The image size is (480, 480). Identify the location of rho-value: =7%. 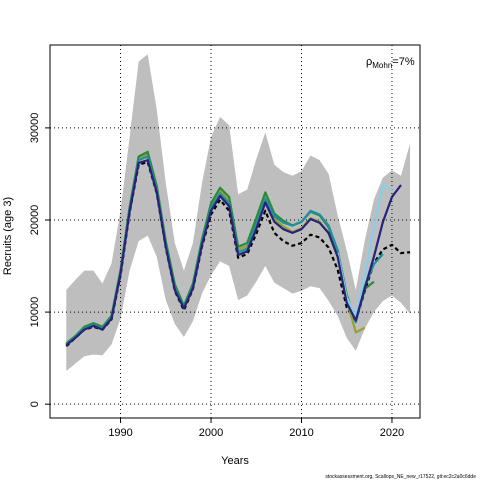
(403, 62).